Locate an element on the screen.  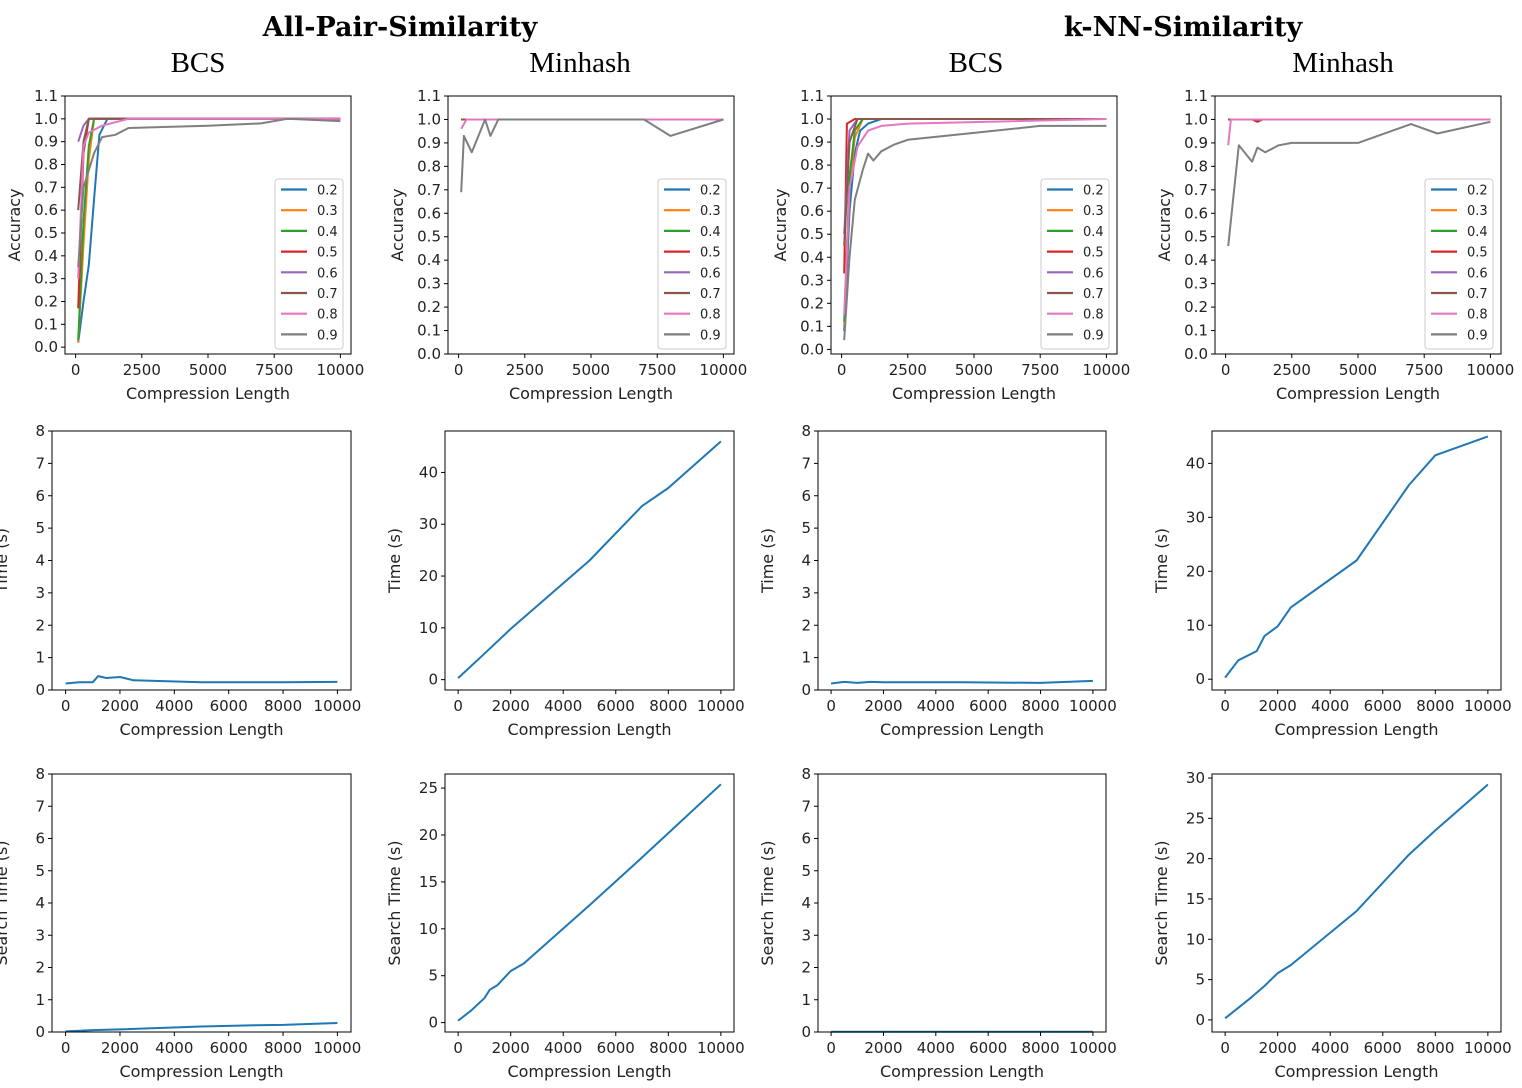
apsim-bcs-search-time-xlabel: Compression Length is located at coordinates (201, 1071).